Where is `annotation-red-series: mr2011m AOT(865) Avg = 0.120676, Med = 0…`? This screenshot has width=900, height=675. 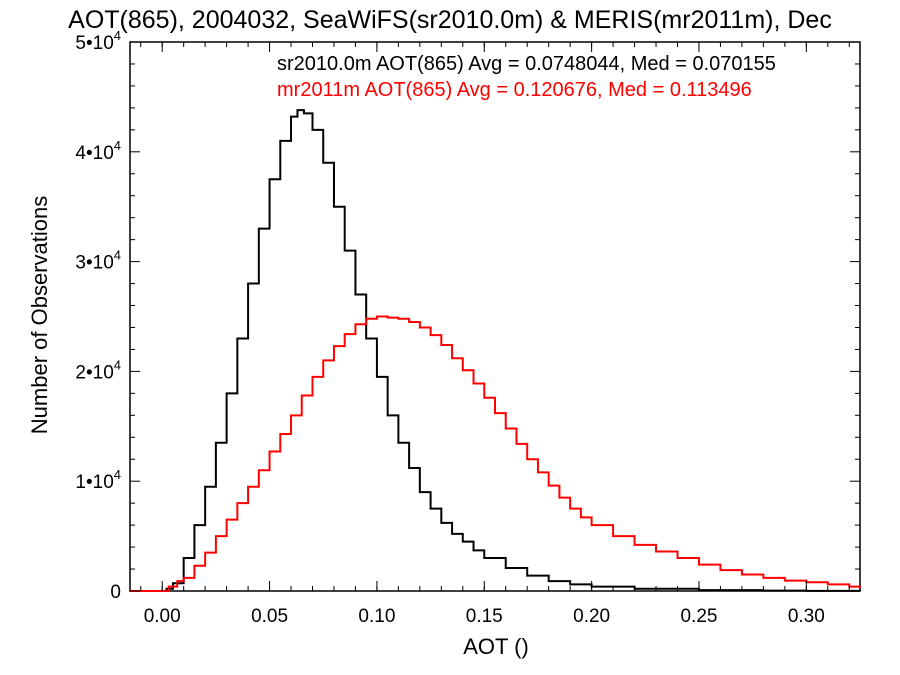 annotation-red-series: mr2011m AOT(865) Avg = 0.120676, Med = 0… is located at coordinates (514, 90).